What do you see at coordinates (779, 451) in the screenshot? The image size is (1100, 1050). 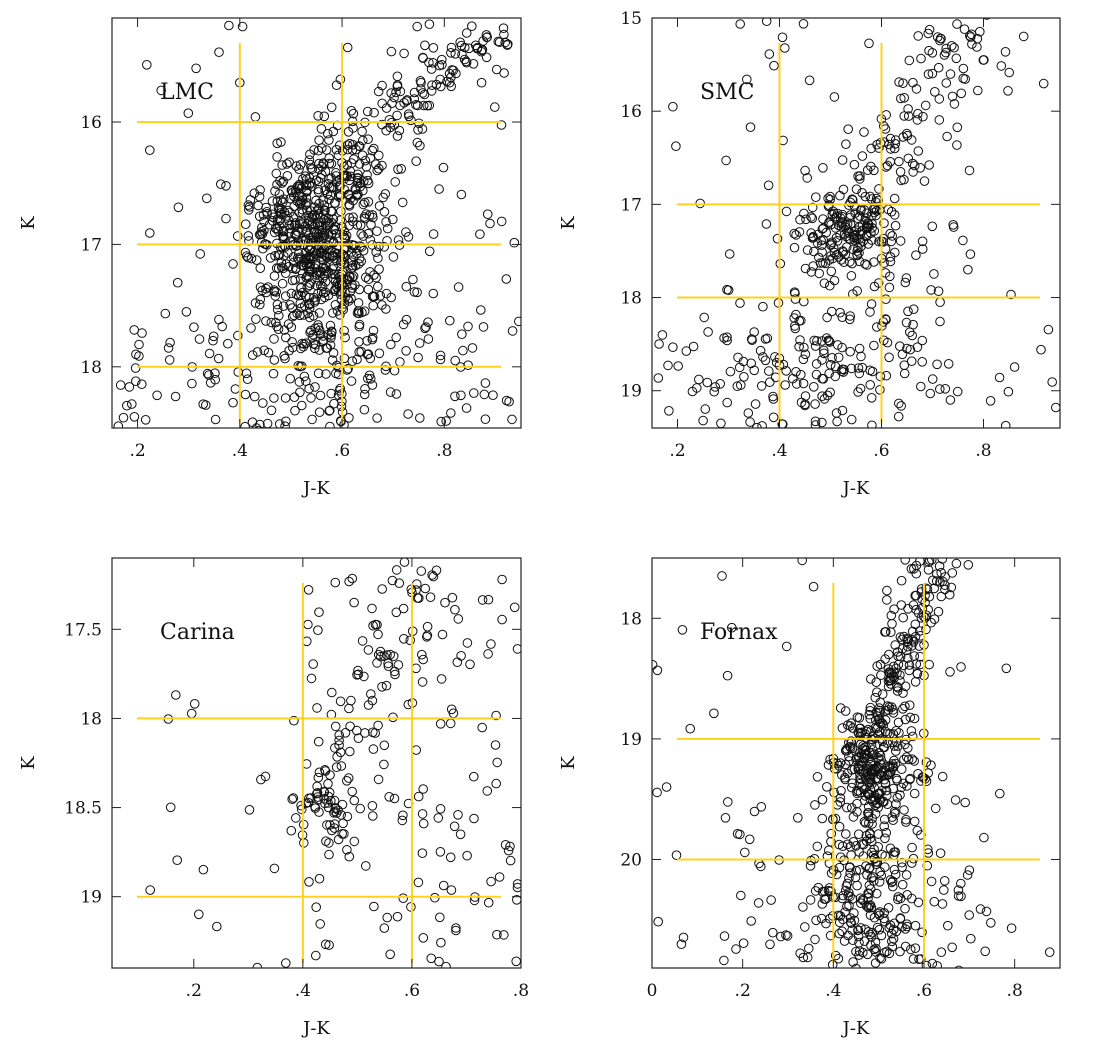 I see `x-tick-label: .4` at bounding box center [779, 451].